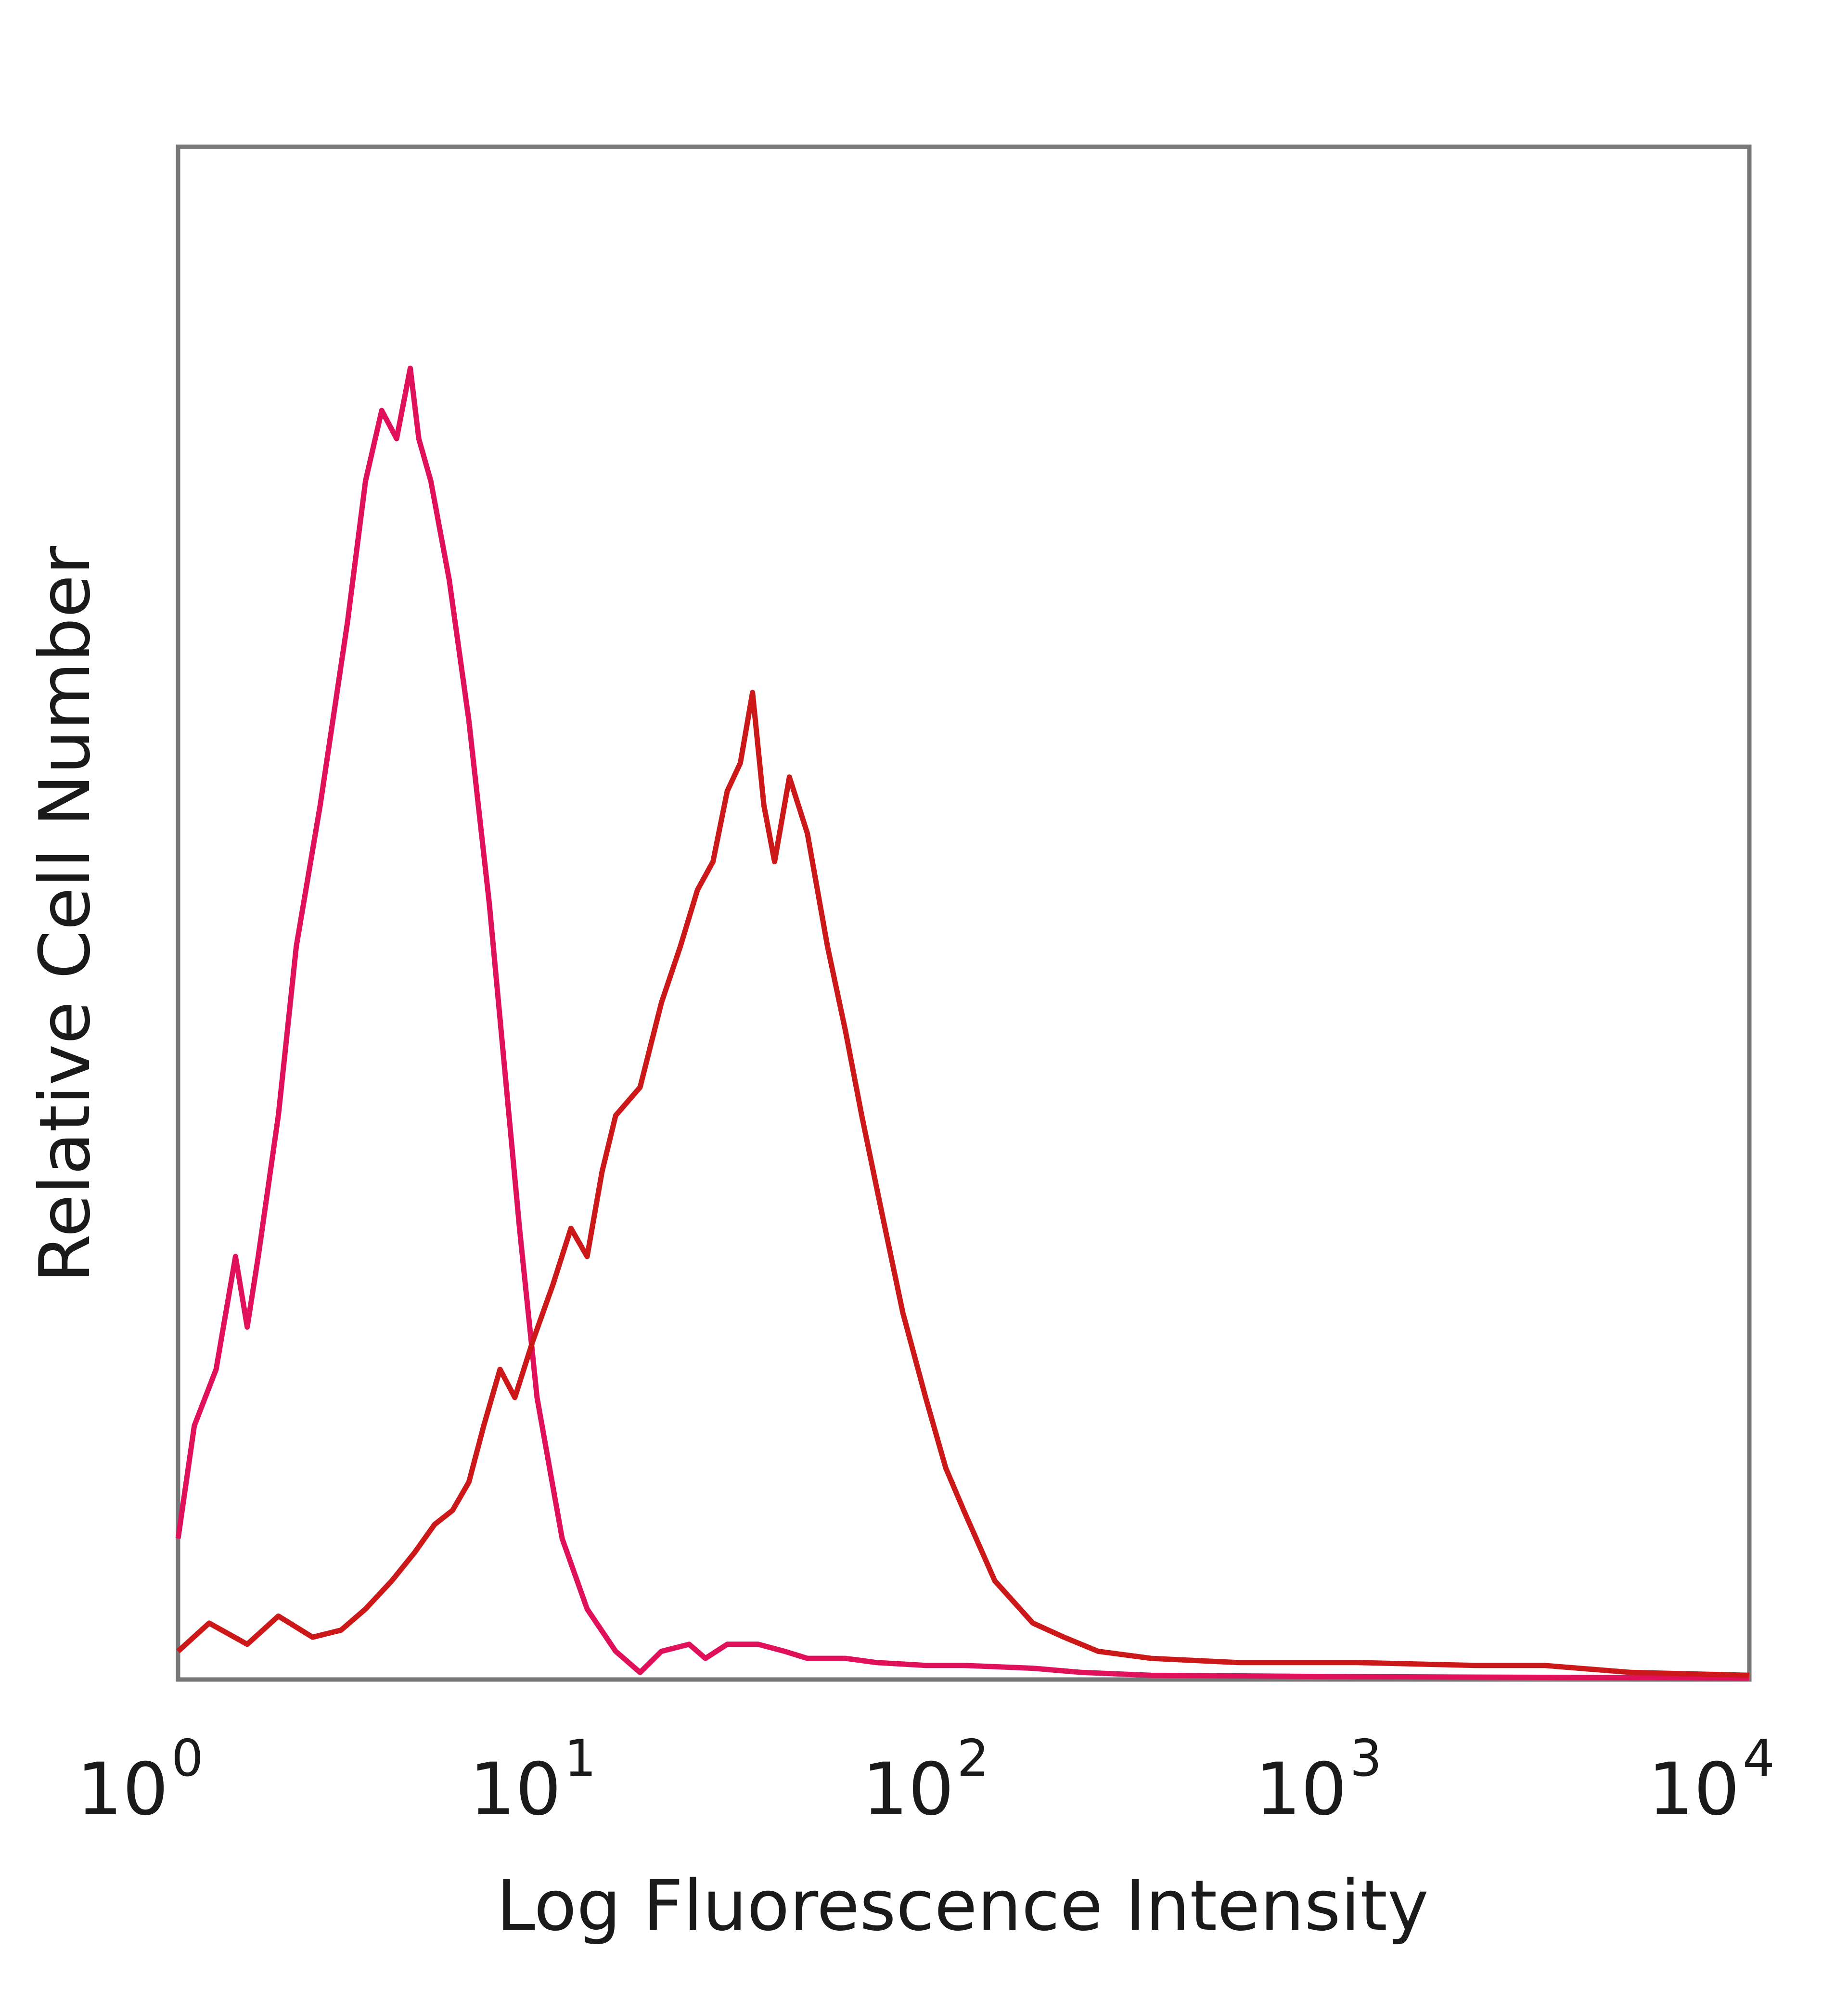 The width and height of the screenshot is (1848, 2000). What do you see at coordinates (1366, 1758) in the screenshot?
I see `x-tick-exp-3: 3` at bounding box center [1366, 1758].